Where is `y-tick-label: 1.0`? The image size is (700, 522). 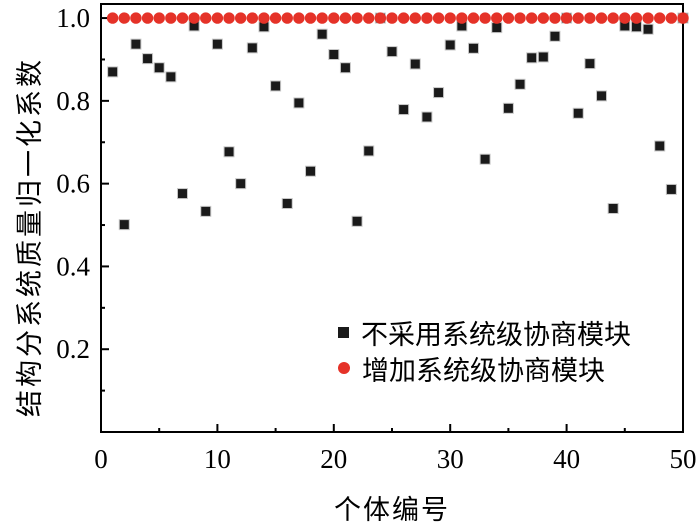 y-tick-label: 1.0 is located at coordinates (73, 18).